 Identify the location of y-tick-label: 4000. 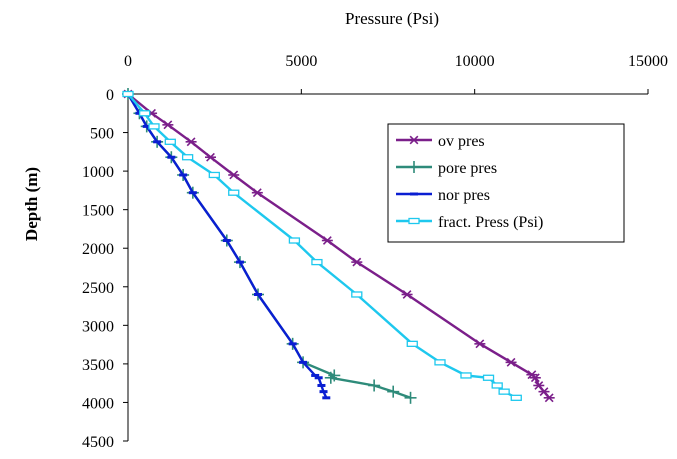
(98, 403).